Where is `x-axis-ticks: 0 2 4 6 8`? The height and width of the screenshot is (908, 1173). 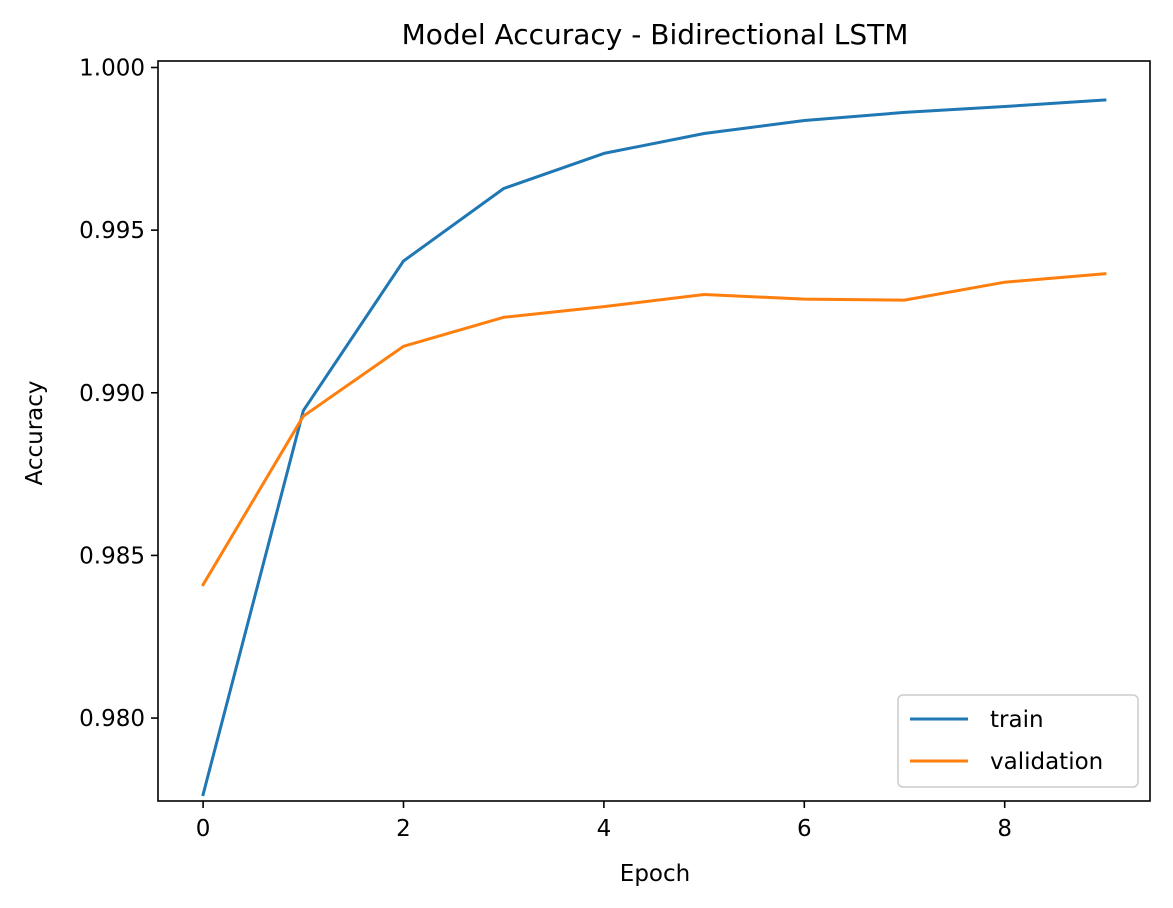 x-axis-ticks: 0 2 4 6 8 is located at coordinates (604, 821).